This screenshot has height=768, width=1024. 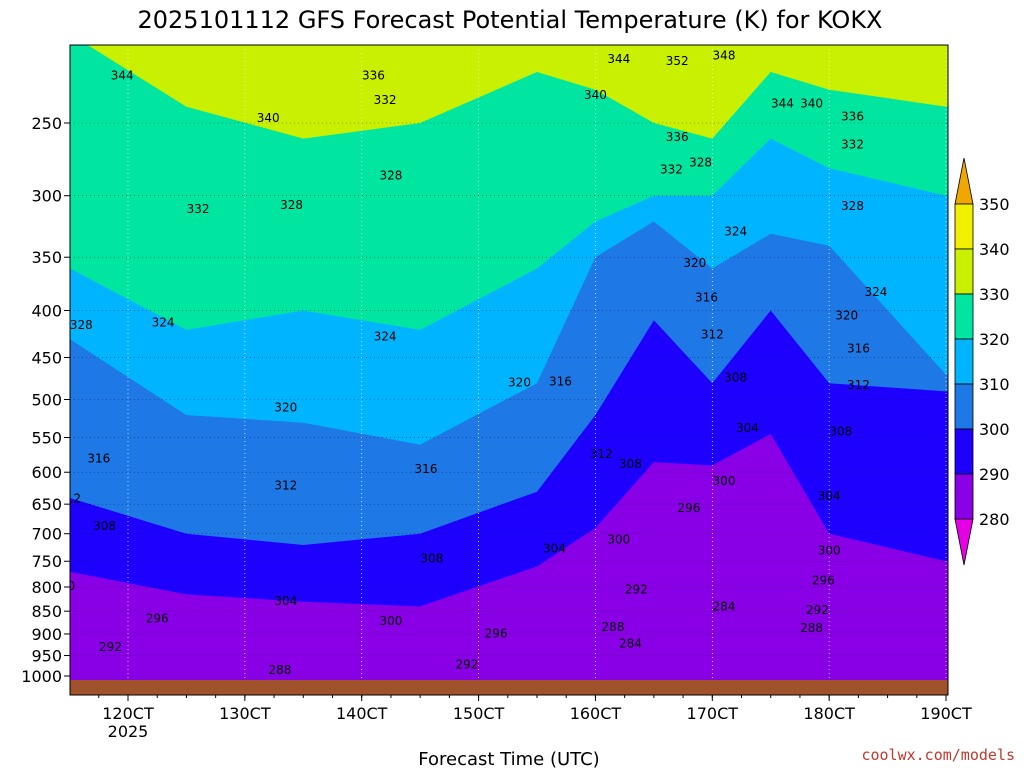 What do you see at coordinates (46, 587) in the screenshot?
I see `y-tick-label: 800` at bounding box center [46, 587].